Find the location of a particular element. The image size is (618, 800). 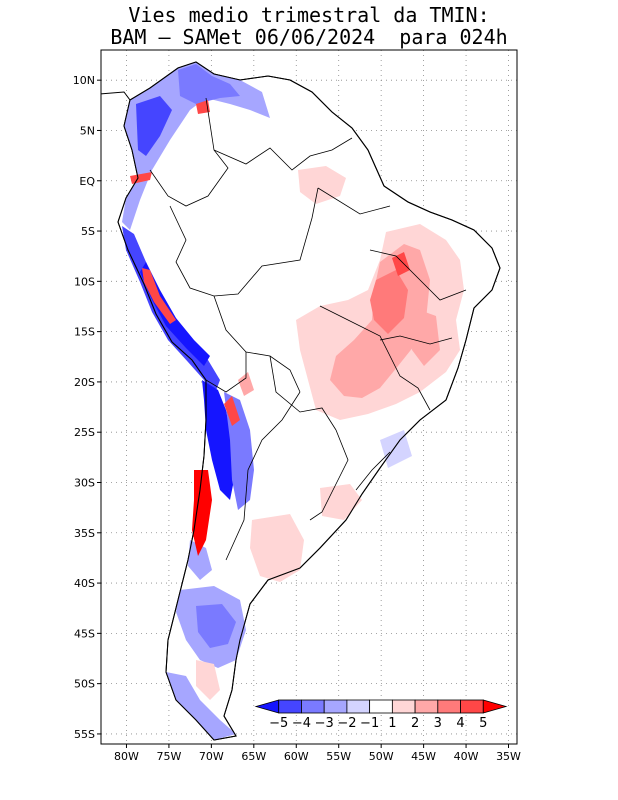

lat-tick-label: 25S is located at coordinates (84, 432).